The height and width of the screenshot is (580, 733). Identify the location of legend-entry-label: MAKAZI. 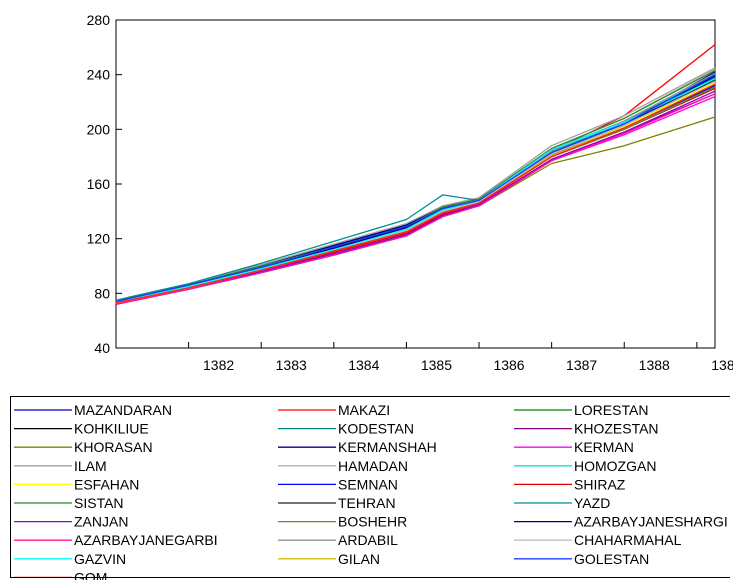
(364, 410).